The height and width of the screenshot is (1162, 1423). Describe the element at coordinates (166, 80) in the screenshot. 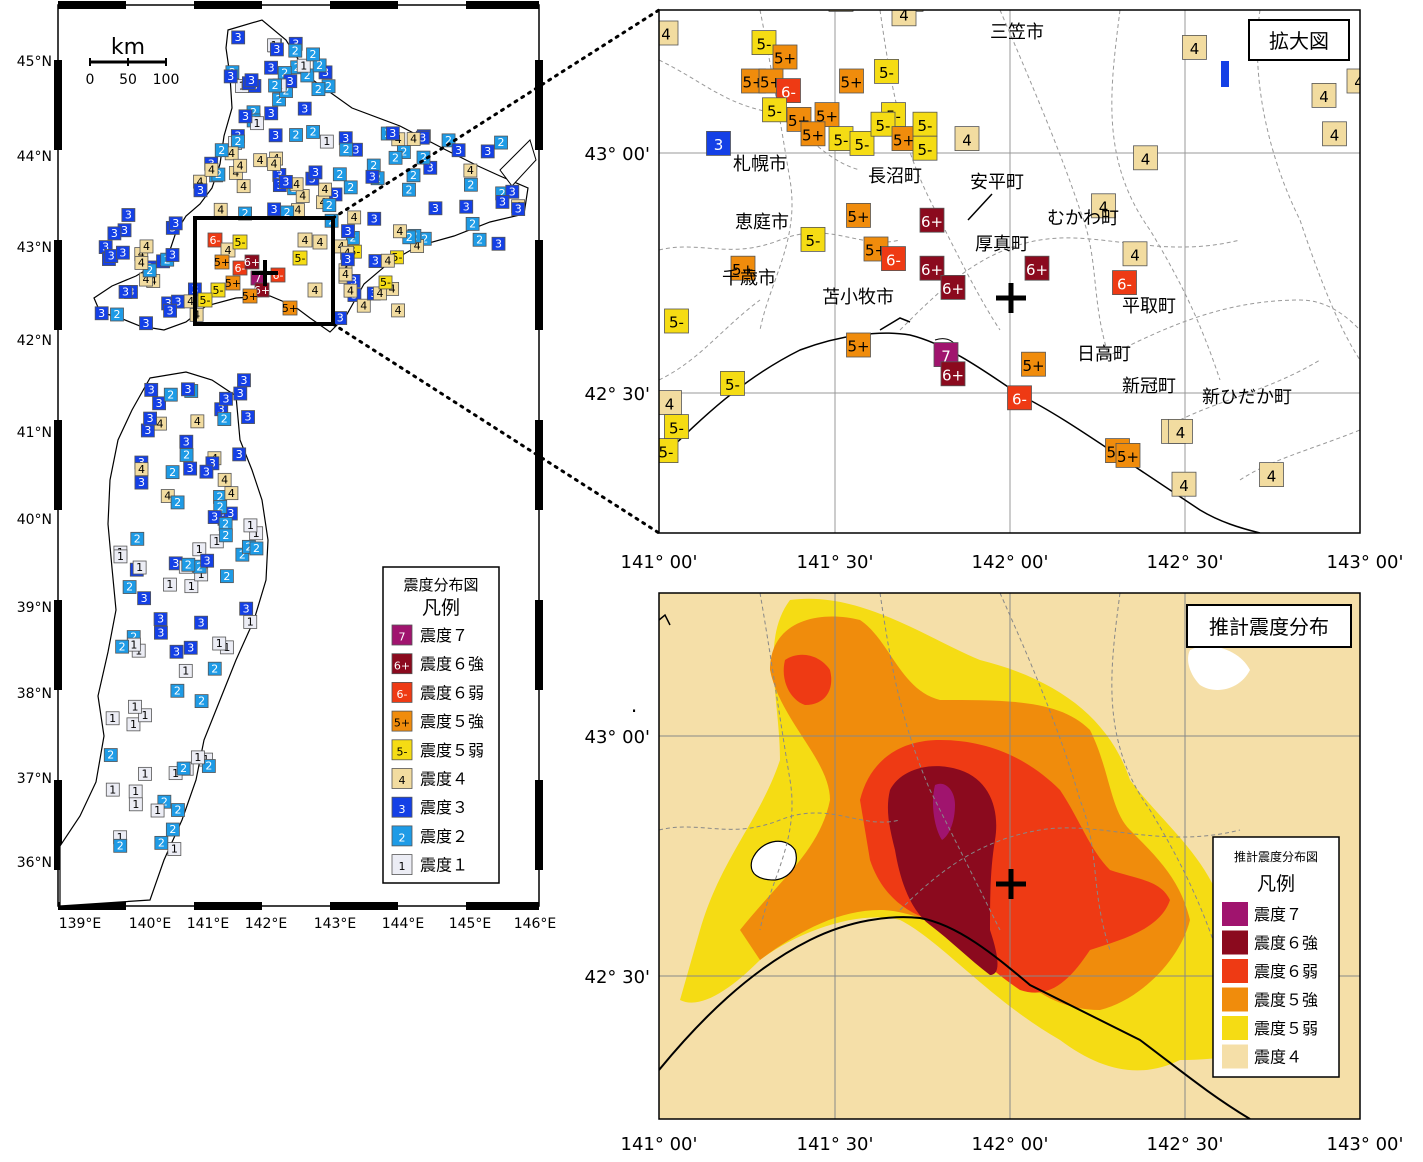

I see `scale-tick-100: 100` at that location.